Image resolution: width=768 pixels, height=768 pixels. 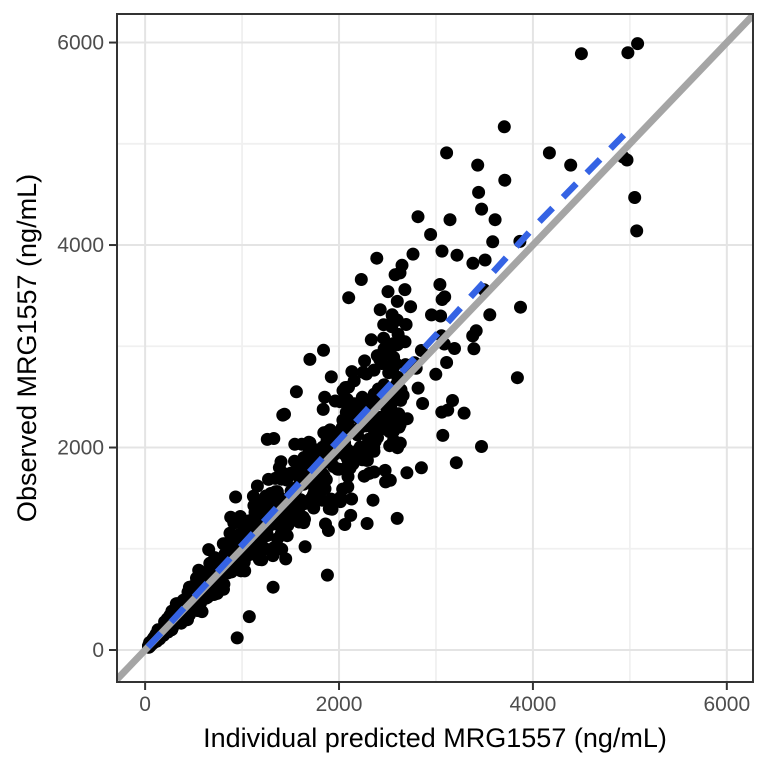 I want to click on x-tick-label: 2000, so click(x=339, y=704).